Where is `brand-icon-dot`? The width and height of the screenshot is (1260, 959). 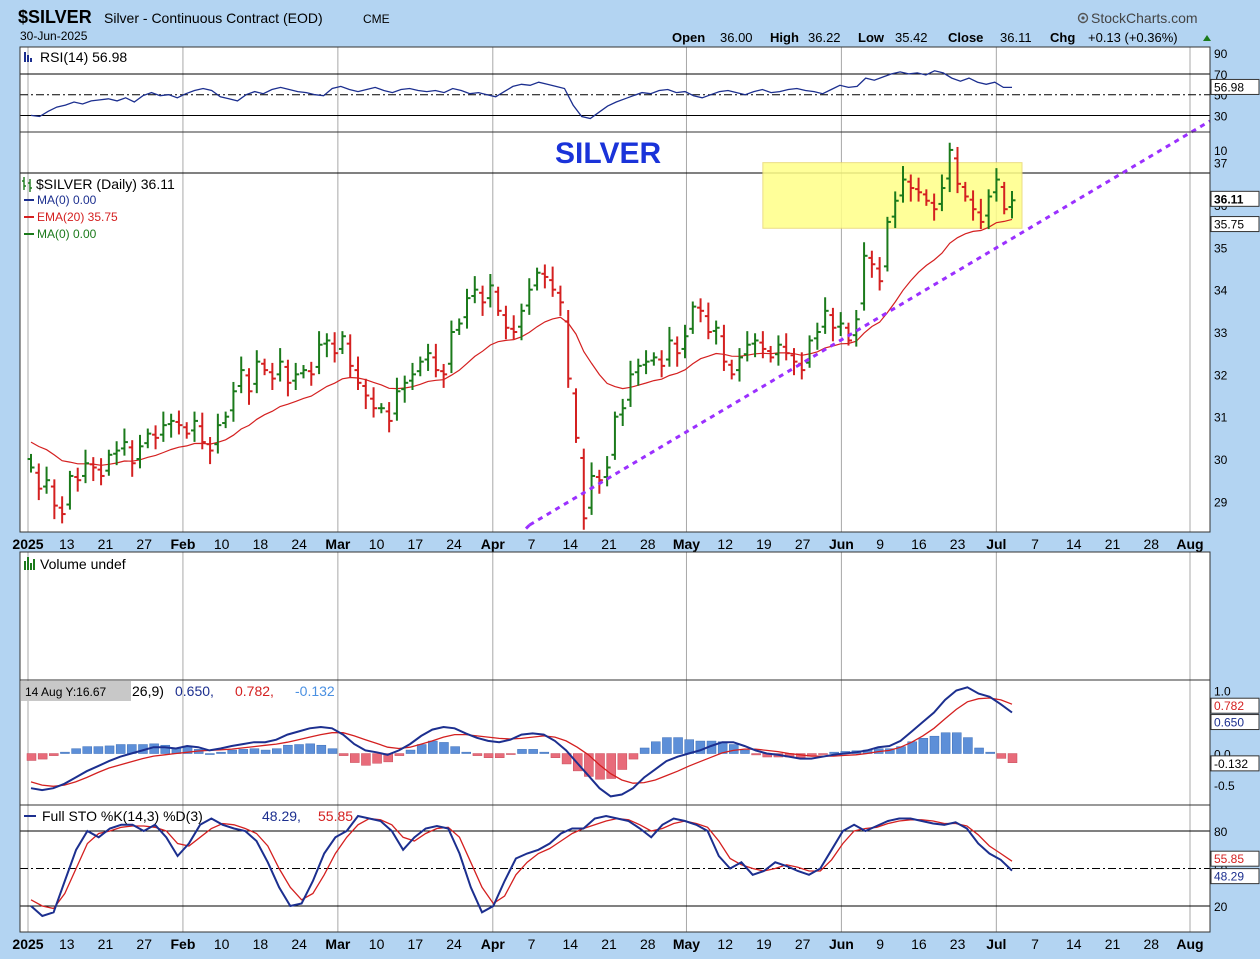
brand-icon-dot is located at coordinates (1083, 18).